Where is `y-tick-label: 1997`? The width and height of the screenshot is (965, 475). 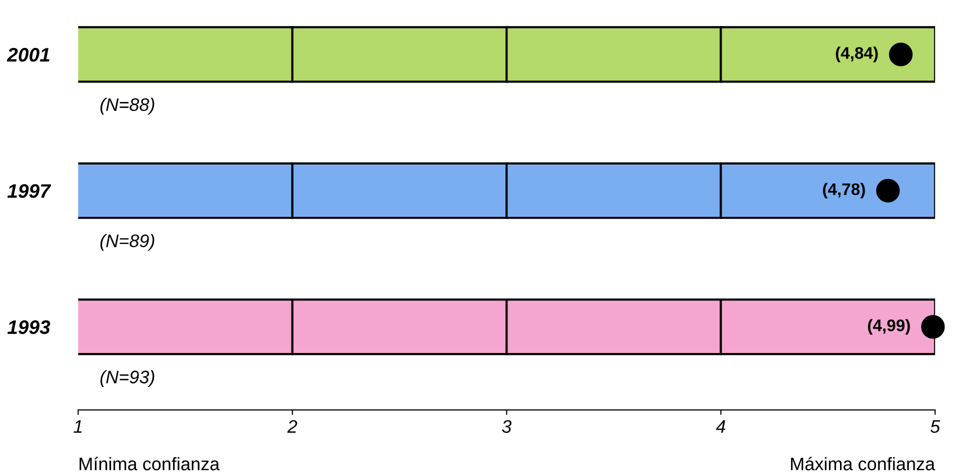
y-tick-label: 1997 is located at coordinates (29, 191).